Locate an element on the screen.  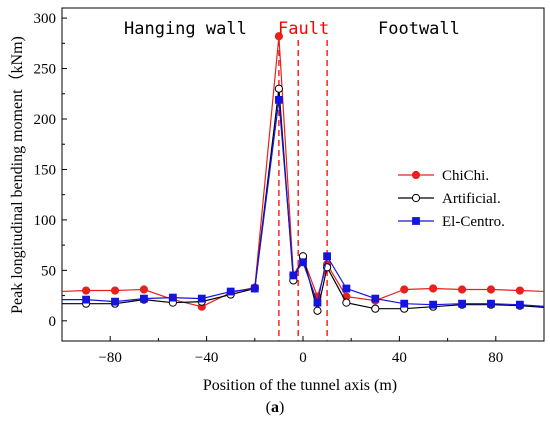
y-axis-ticks: 0 50 100 150 200 250 300 is located at coordinates (50, 170).